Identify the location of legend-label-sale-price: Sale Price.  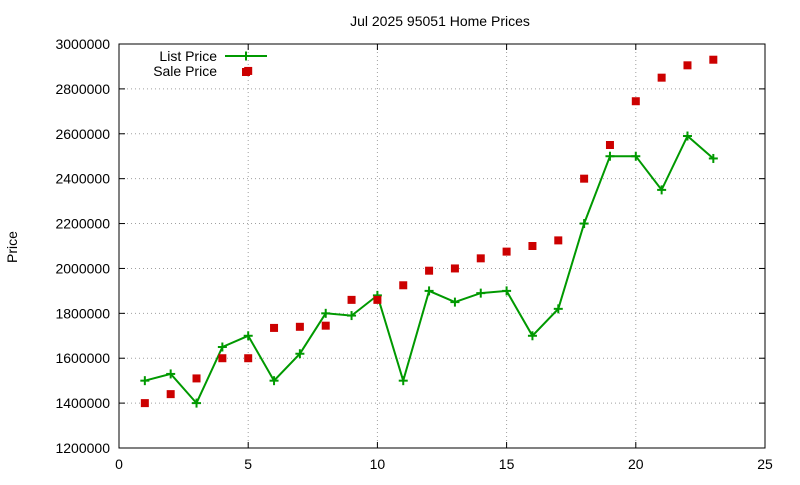
(185, 71).